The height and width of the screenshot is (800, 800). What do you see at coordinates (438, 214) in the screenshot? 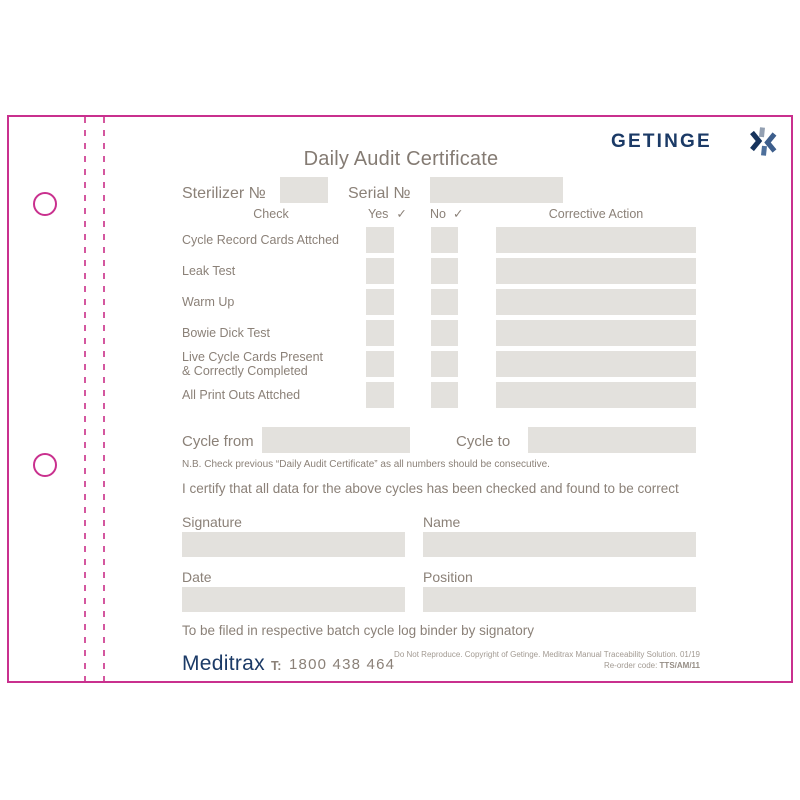
I see `no-header-label: No` at bounding box center [438, 214].